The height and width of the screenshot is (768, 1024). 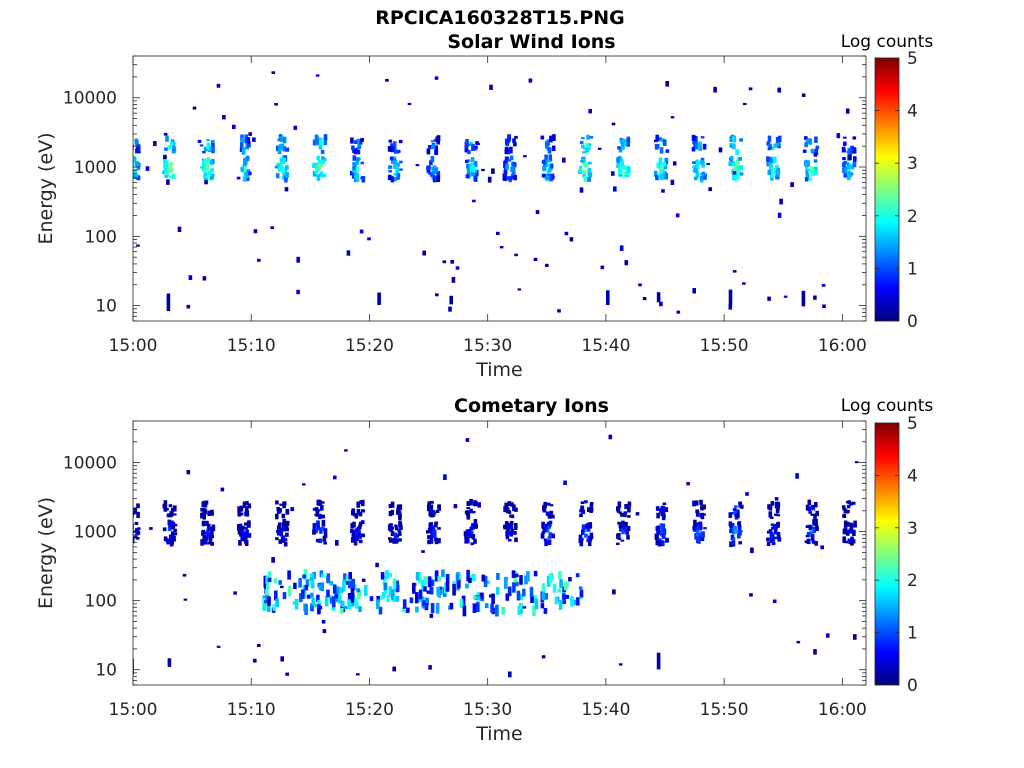 What do you see at coordinates (251, 710) in the screenshot?
I see `x-tick-label: 15:10` at bounding box center [251, 710].